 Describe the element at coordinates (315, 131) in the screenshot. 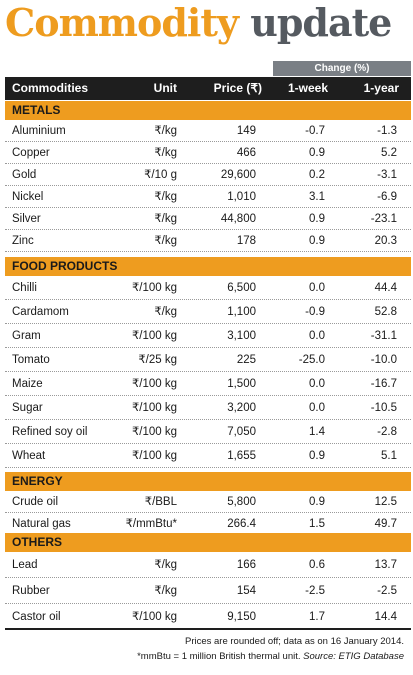

I see `cell-week: -0.7` at that location.